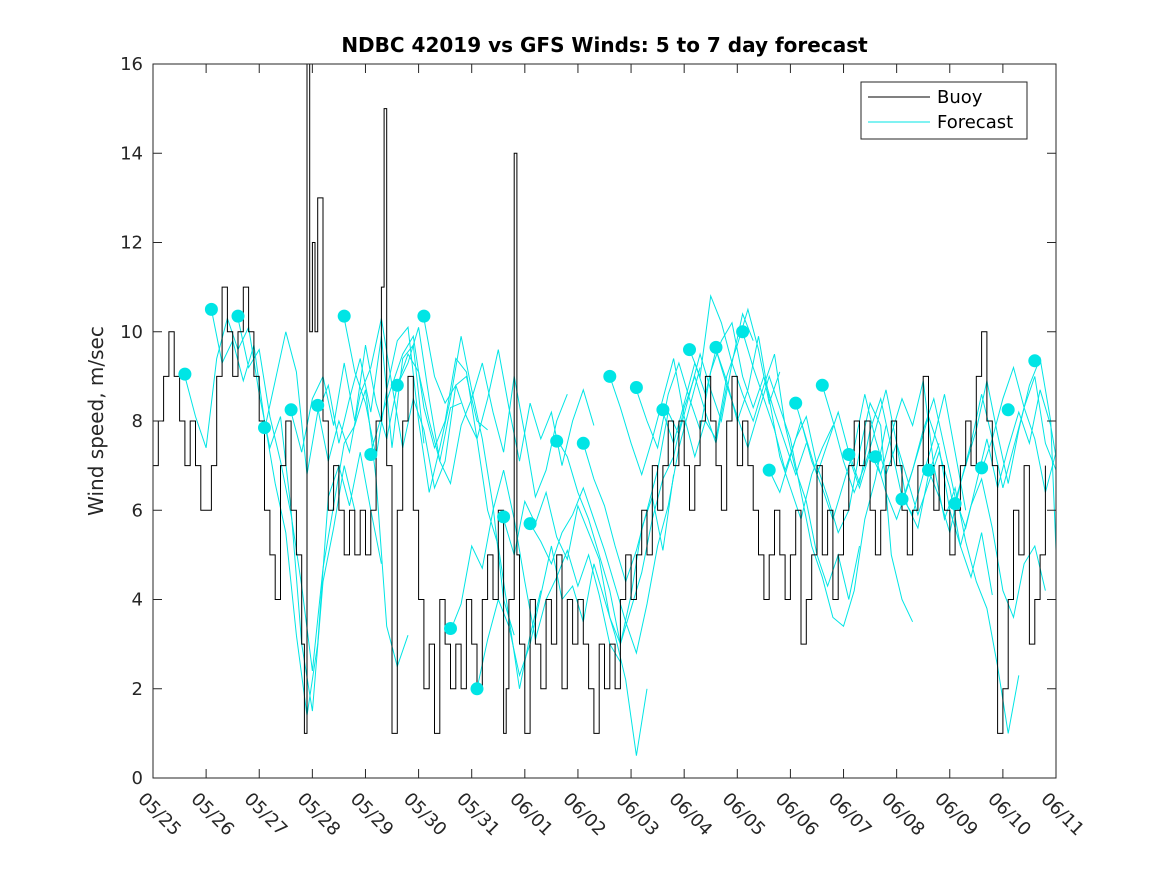 The image size is (1167, 875). What do you see at coordinates (975, 122) in the screenshot?
I see `legend-label-forecast: Forecast` at bounding box center [975, 122].